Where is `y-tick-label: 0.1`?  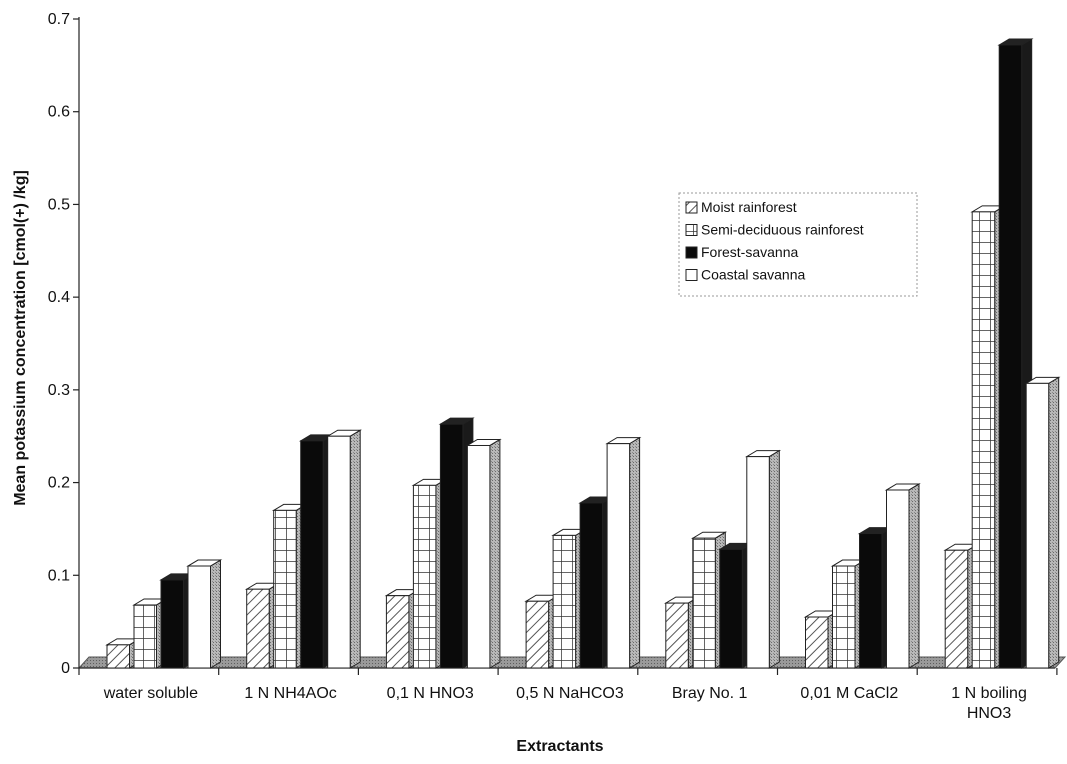
y-tick-label: 0.1 is located at coordinates (59, 575).